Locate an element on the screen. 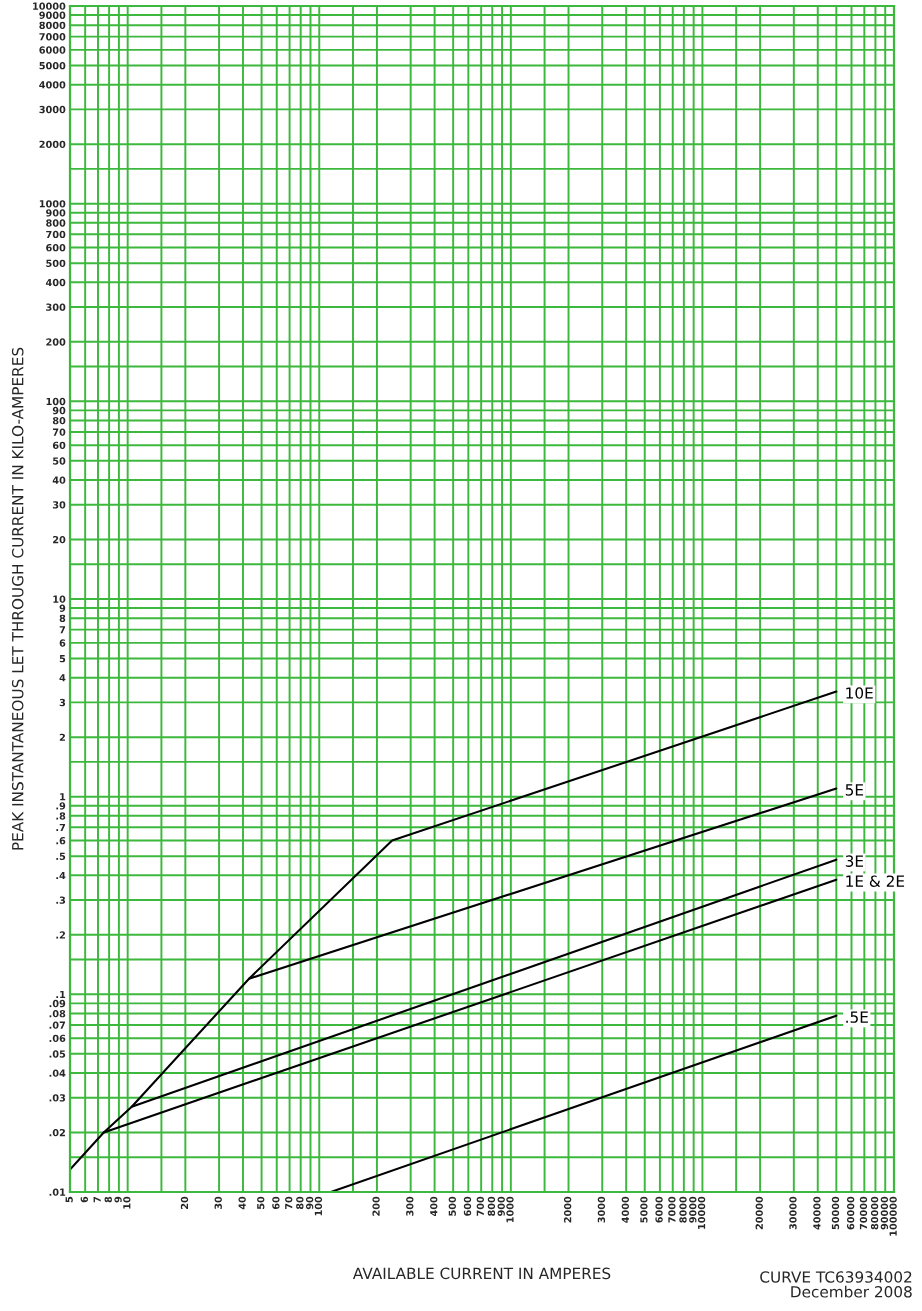  y-tick-label: 200 is located at coordinates (56, 342).